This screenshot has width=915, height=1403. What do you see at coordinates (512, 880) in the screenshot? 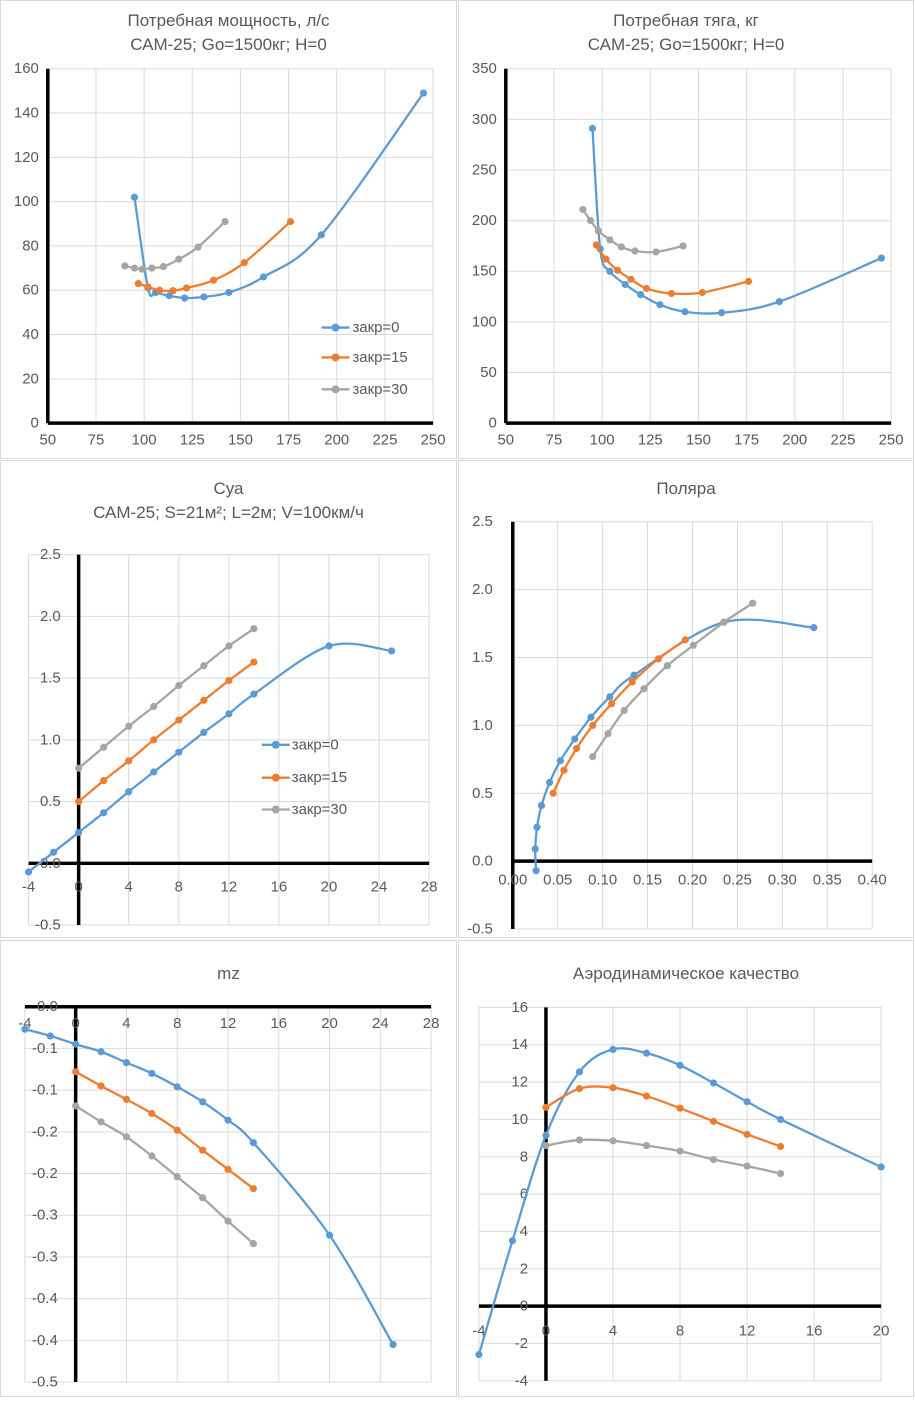
I see `x-tick-label: 0.00` at bounding box center [512, 880].